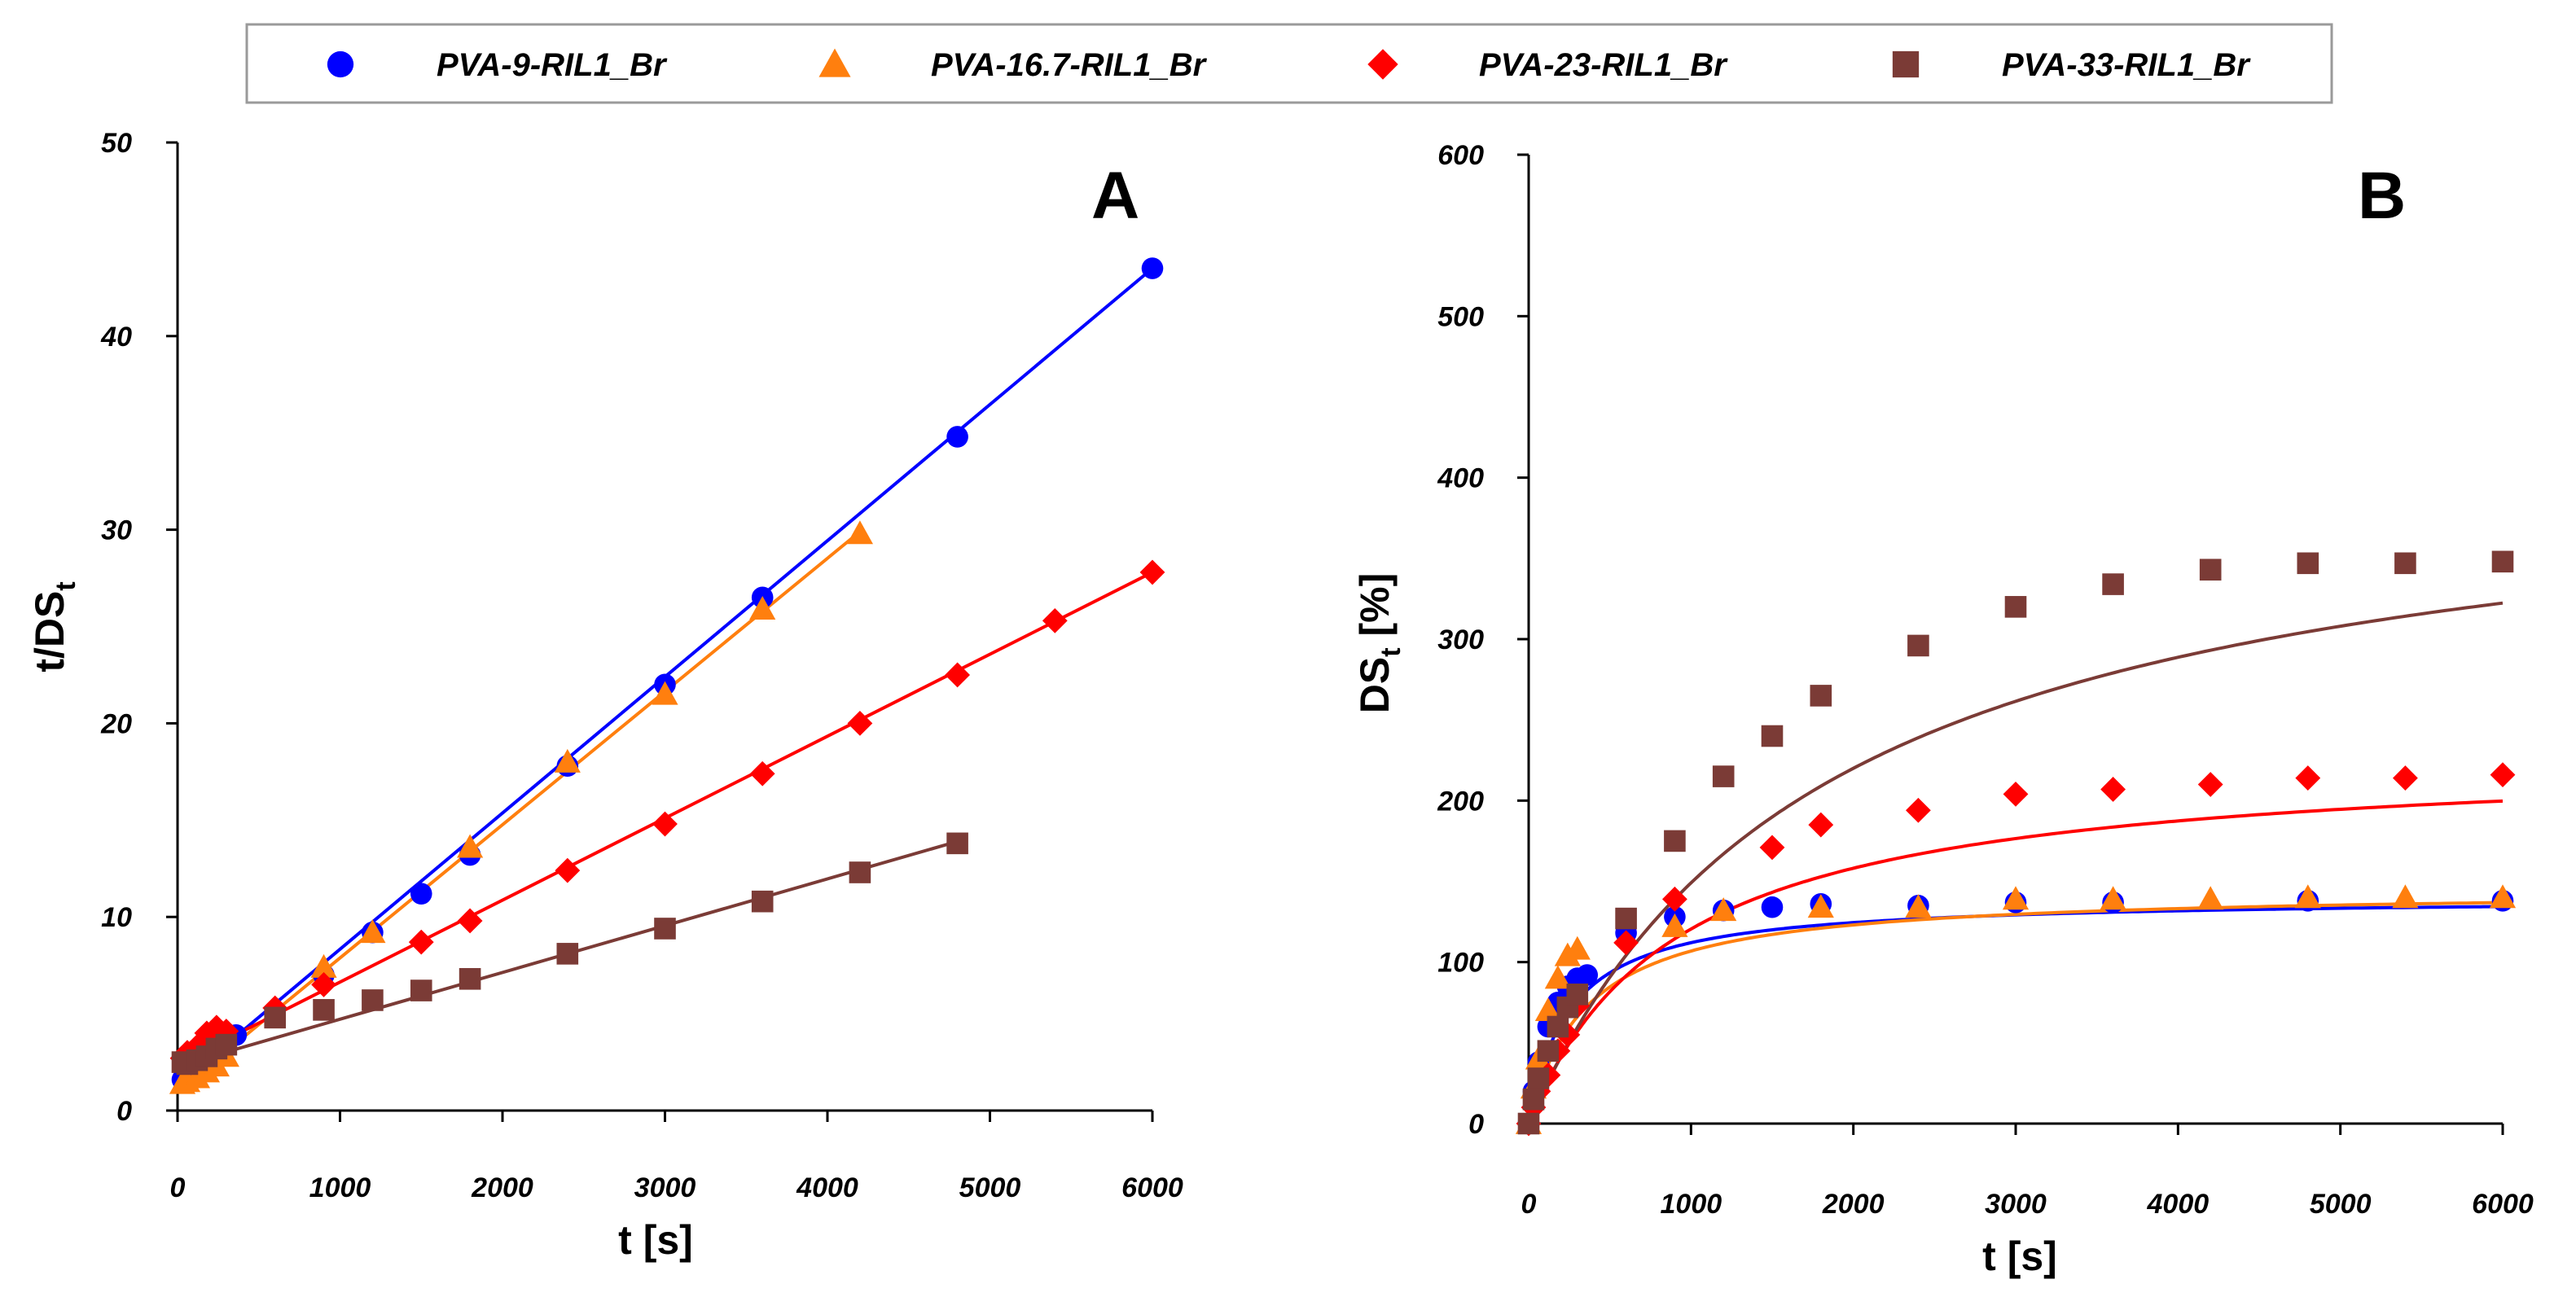 The height and width of the screenshot is (1297, 2576). What do you see at coordinates (2503, 1204) in the screenshot?
I see `panel-b-x-tick-label-6000: 6000` at bounding box center [2503, 1204].